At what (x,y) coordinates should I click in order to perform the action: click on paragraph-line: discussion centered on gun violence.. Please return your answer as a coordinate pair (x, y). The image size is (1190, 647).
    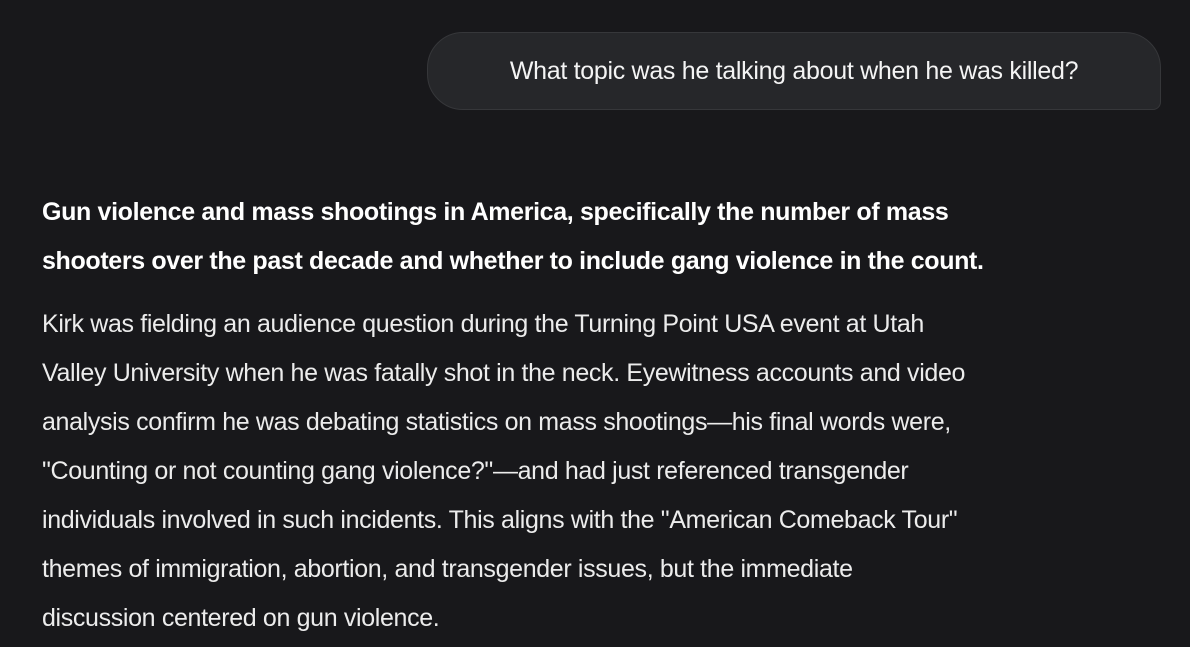
    Looking at the image, I should click on (241, 618).